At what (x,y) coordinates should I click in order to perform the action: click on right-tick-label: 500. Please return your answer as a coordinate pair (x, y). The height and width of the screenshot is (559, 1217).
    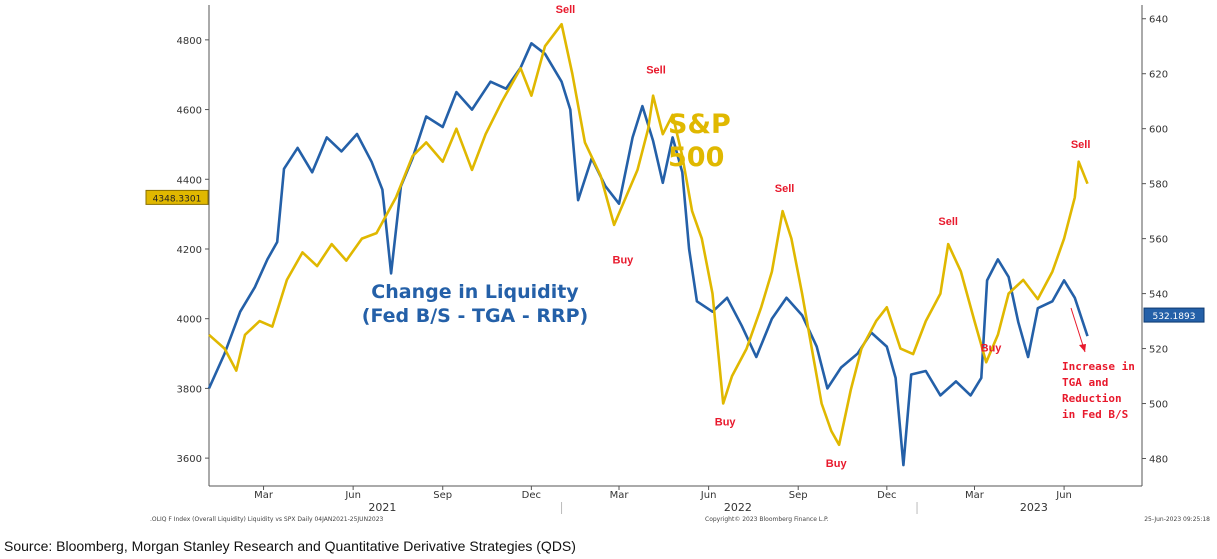
    Looking at the image, I should click on (1158, 405).